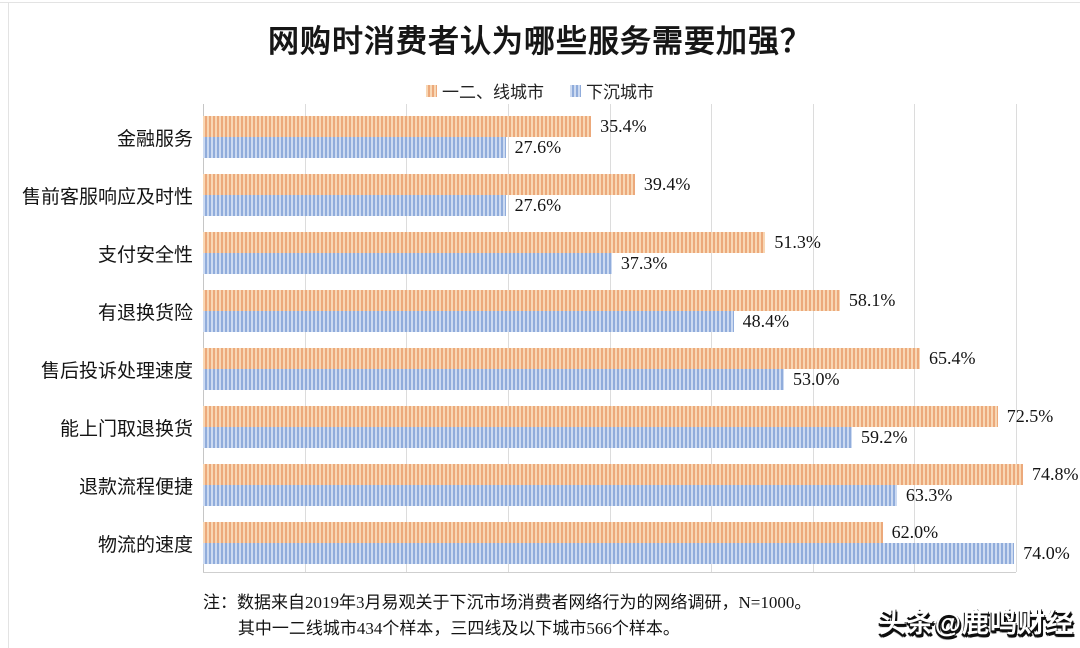 The height and width of the screenshot is (648, 1080). Describe the element at coordinates (575, 90) in the screenshot. I see `legend-swatch-lower-tier-icon` at that location.